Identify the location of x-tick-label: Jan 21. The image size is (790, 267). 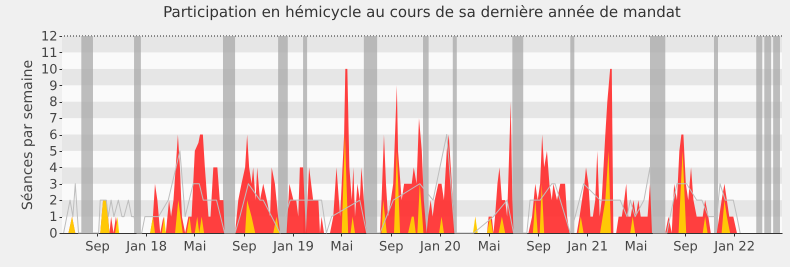
(587, 247).